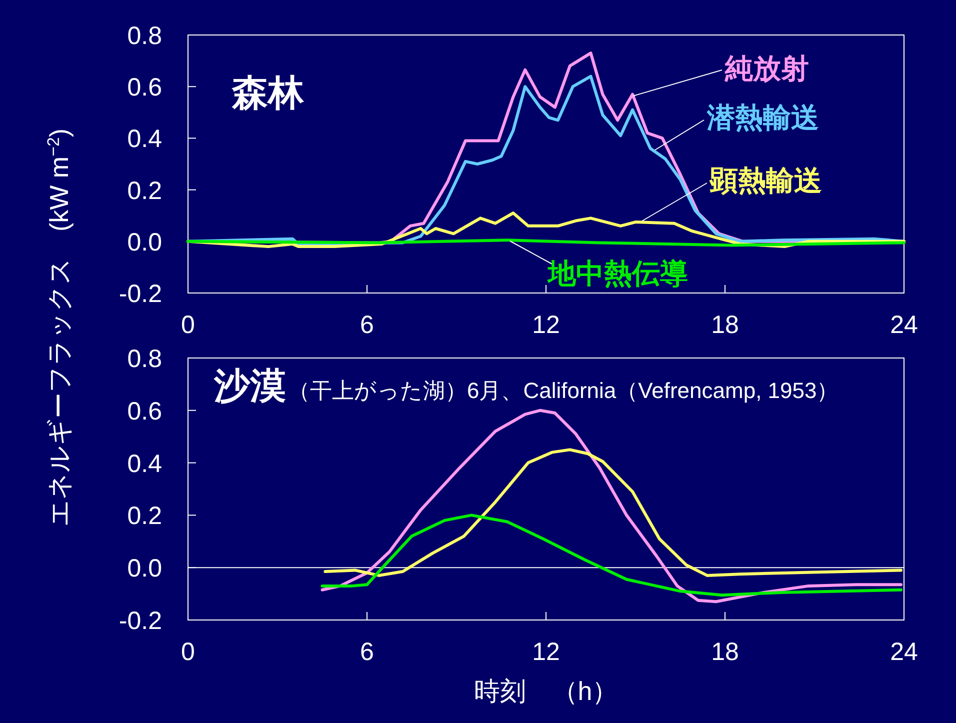  Describe the element at coordinates (250, 385) in the screenshot. I see `chart-title: 沙漠` at that location.